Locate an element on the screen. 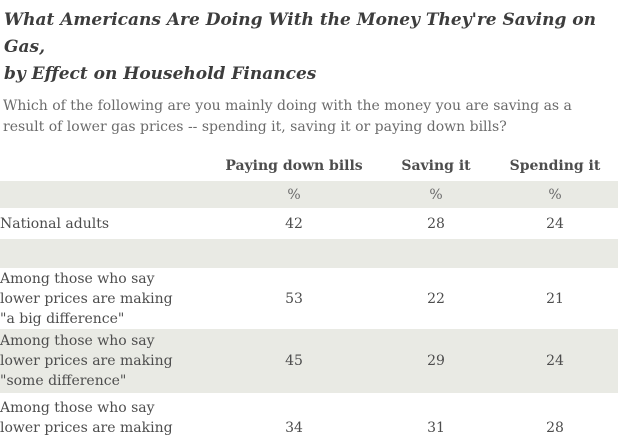  value-cell: 34 is located at coordinates (294, 428).